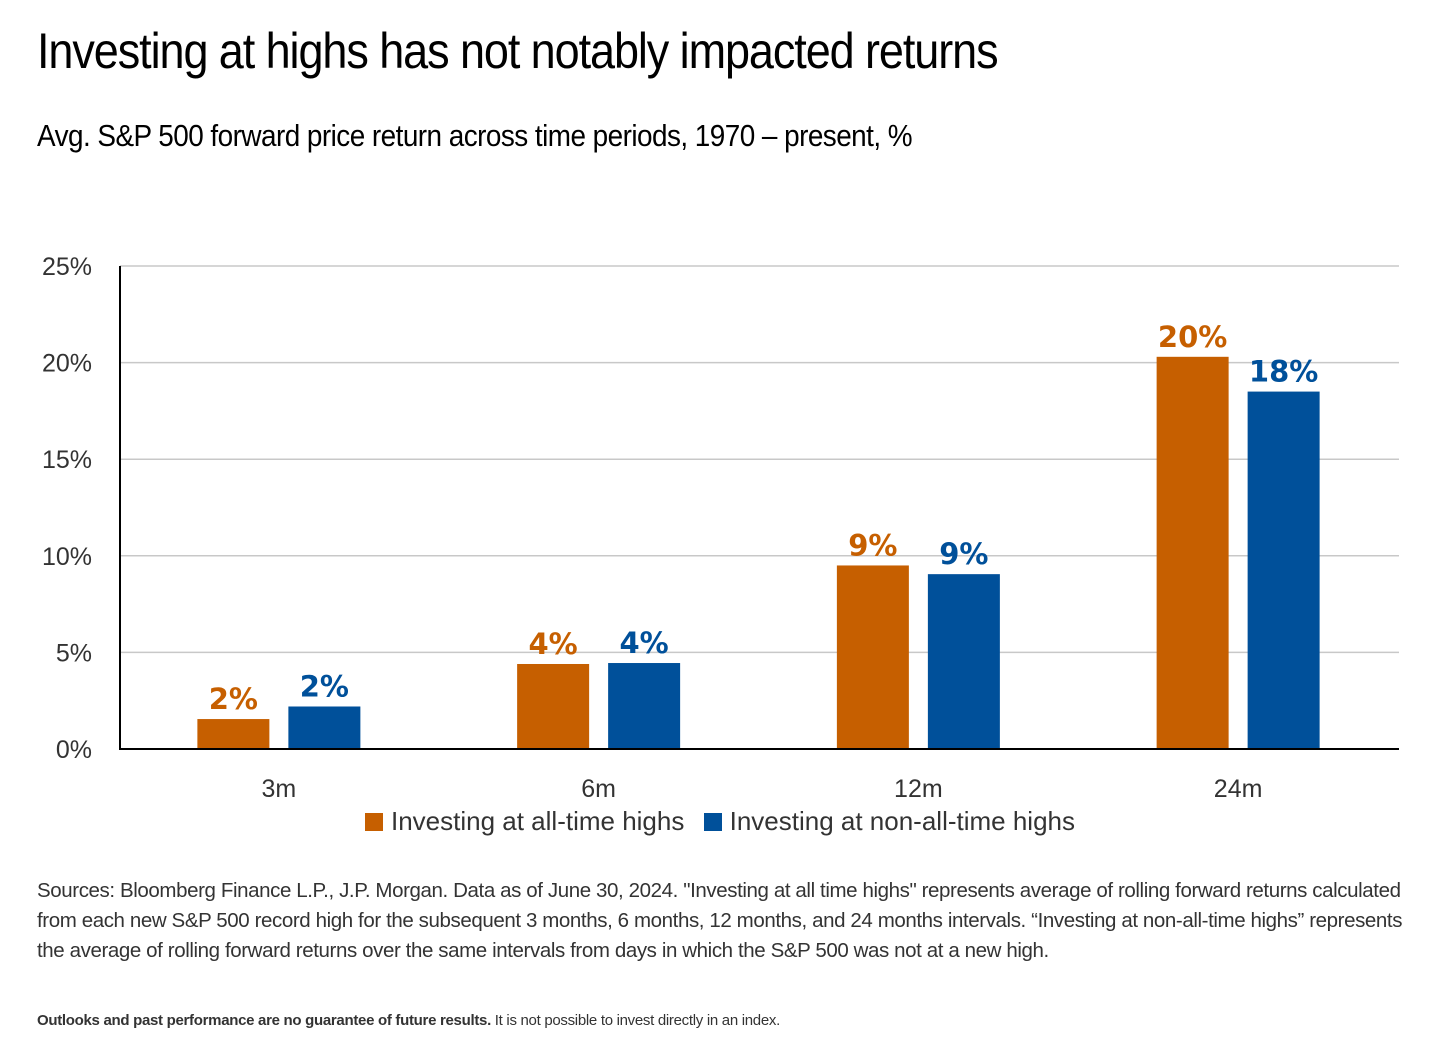 Image resolution: width=1440 pixels, height=1042 pixels. I want to click on y-tick-label: 20%, so click(67, 364).